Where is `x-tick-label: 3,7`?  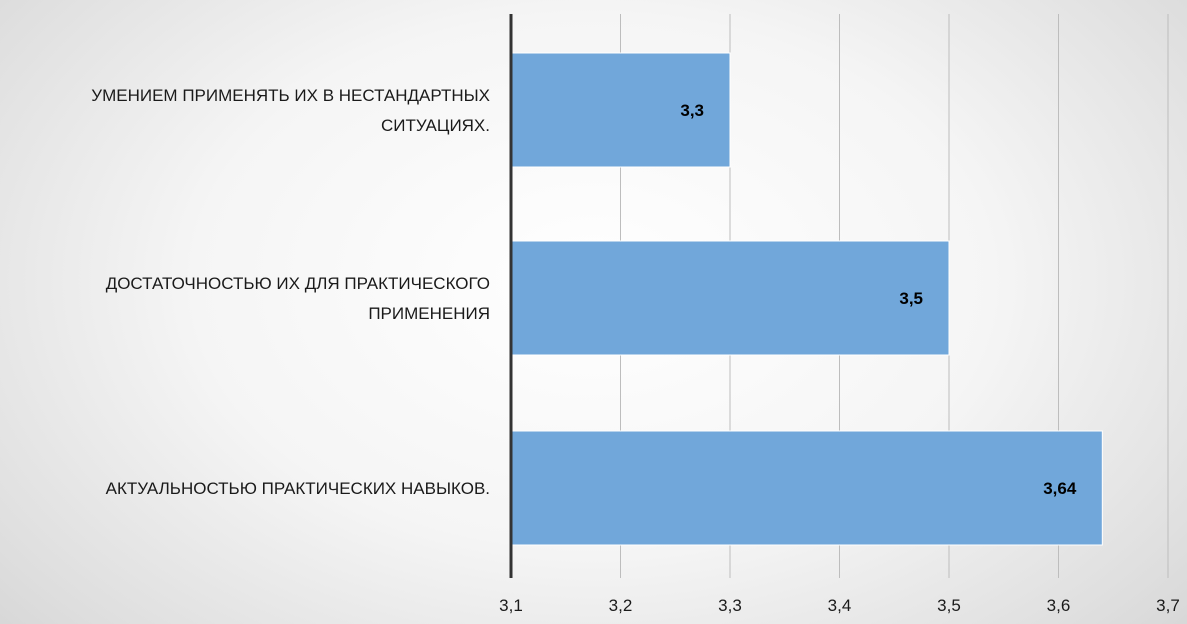
x-tick-label: 3,7 is located at coordinates (1168, 605).